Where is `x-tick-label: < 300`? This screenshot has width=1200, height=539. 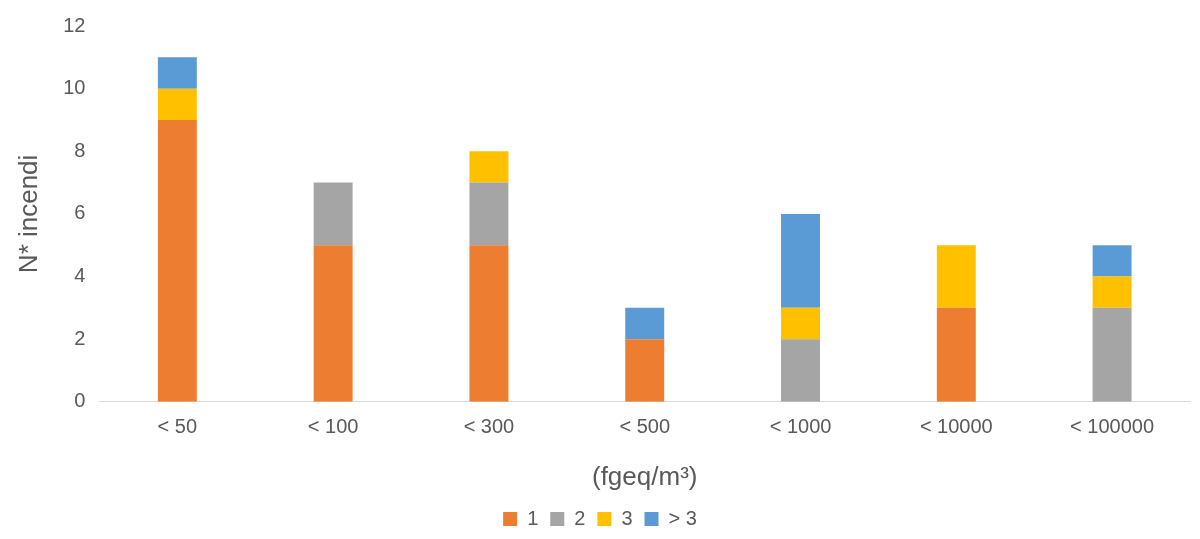 x-tick-label: < 300 is located at coordinates (489, 426).